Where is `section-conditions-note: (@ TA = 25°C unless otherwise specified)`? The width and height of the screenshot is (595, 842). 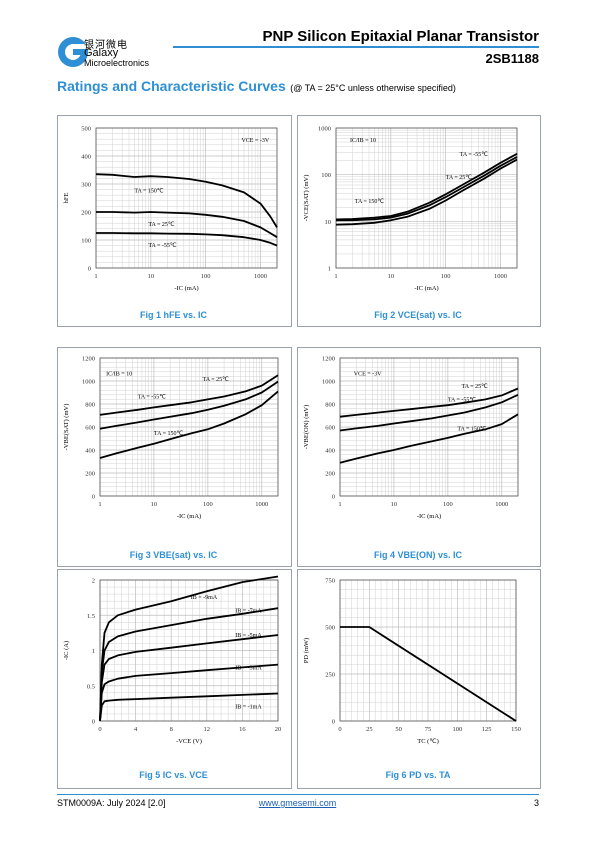 section-conditions-note: (@ TA = 25°C unless otherwise specified) is located at coordinates (373, 88).